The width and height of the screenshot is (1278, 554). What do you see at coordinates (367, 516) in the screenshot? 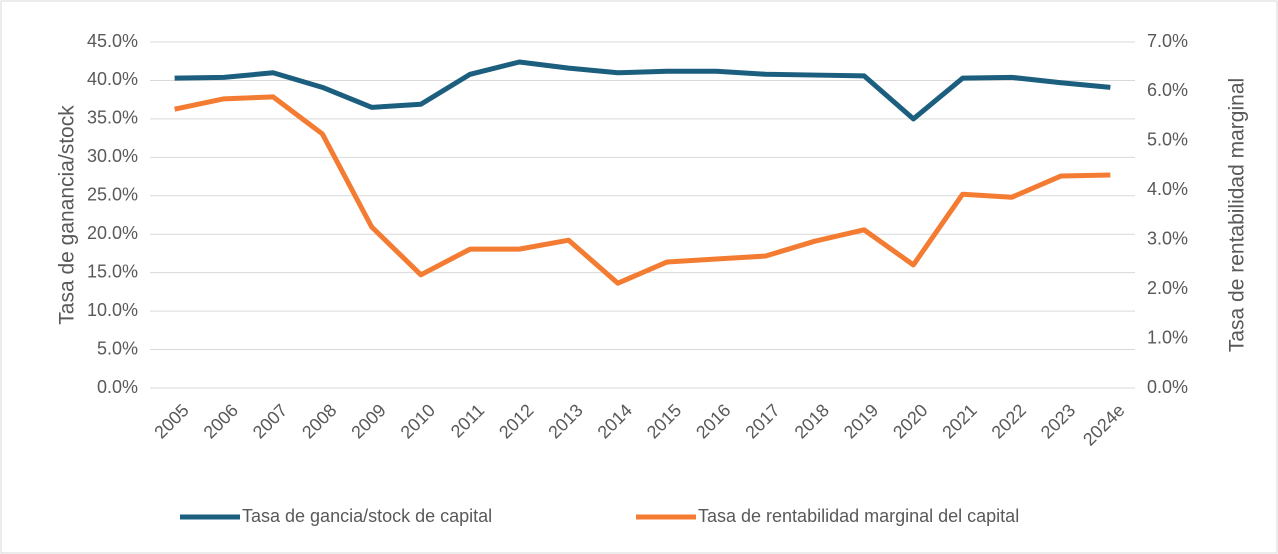
I see `legend-label: Tasa de gancia/stock de capital` at bounding box center [367, 516].